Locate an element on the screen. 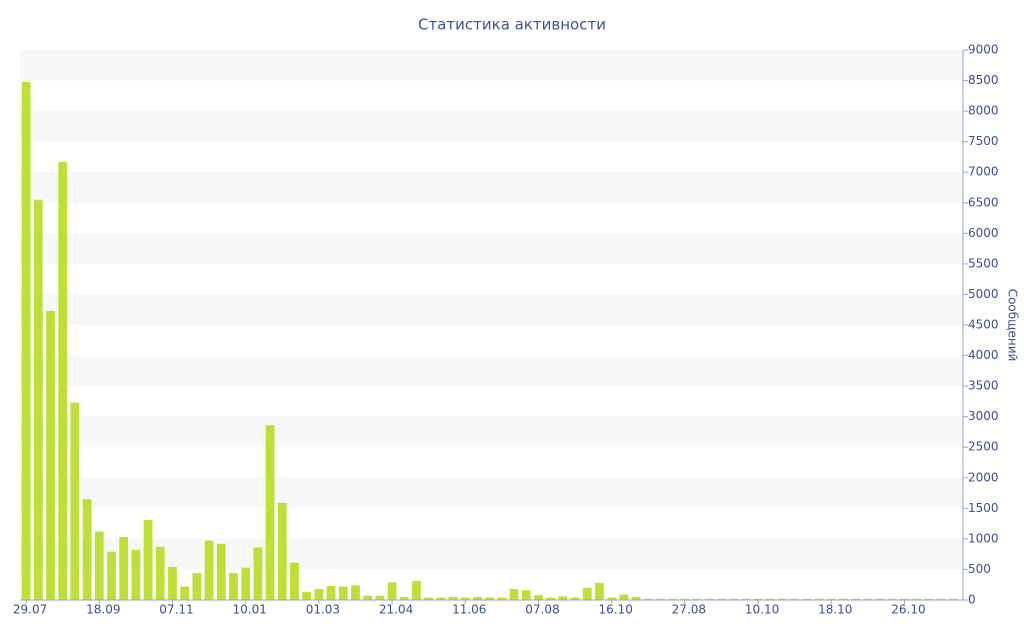 The width and height of the screenshot is (1024, 640). y-tick-label: 1500 is located at coordinates (983, 508).